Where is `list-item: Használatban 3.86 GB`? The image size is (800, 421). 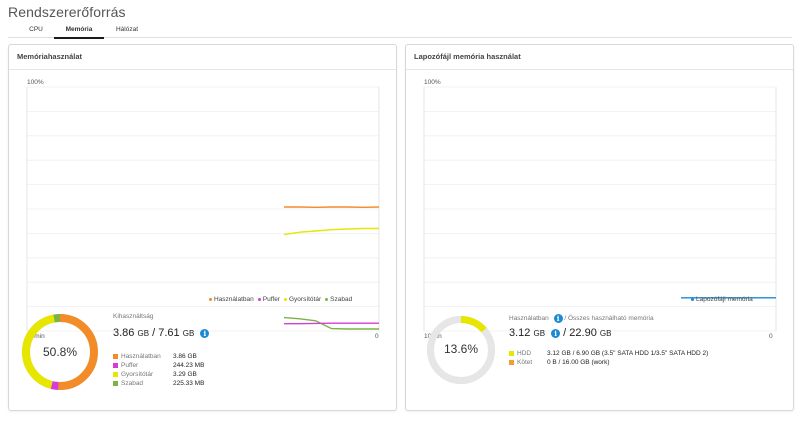 list-item: Használatban 3.86 GB is located at coordinates (158, 356).